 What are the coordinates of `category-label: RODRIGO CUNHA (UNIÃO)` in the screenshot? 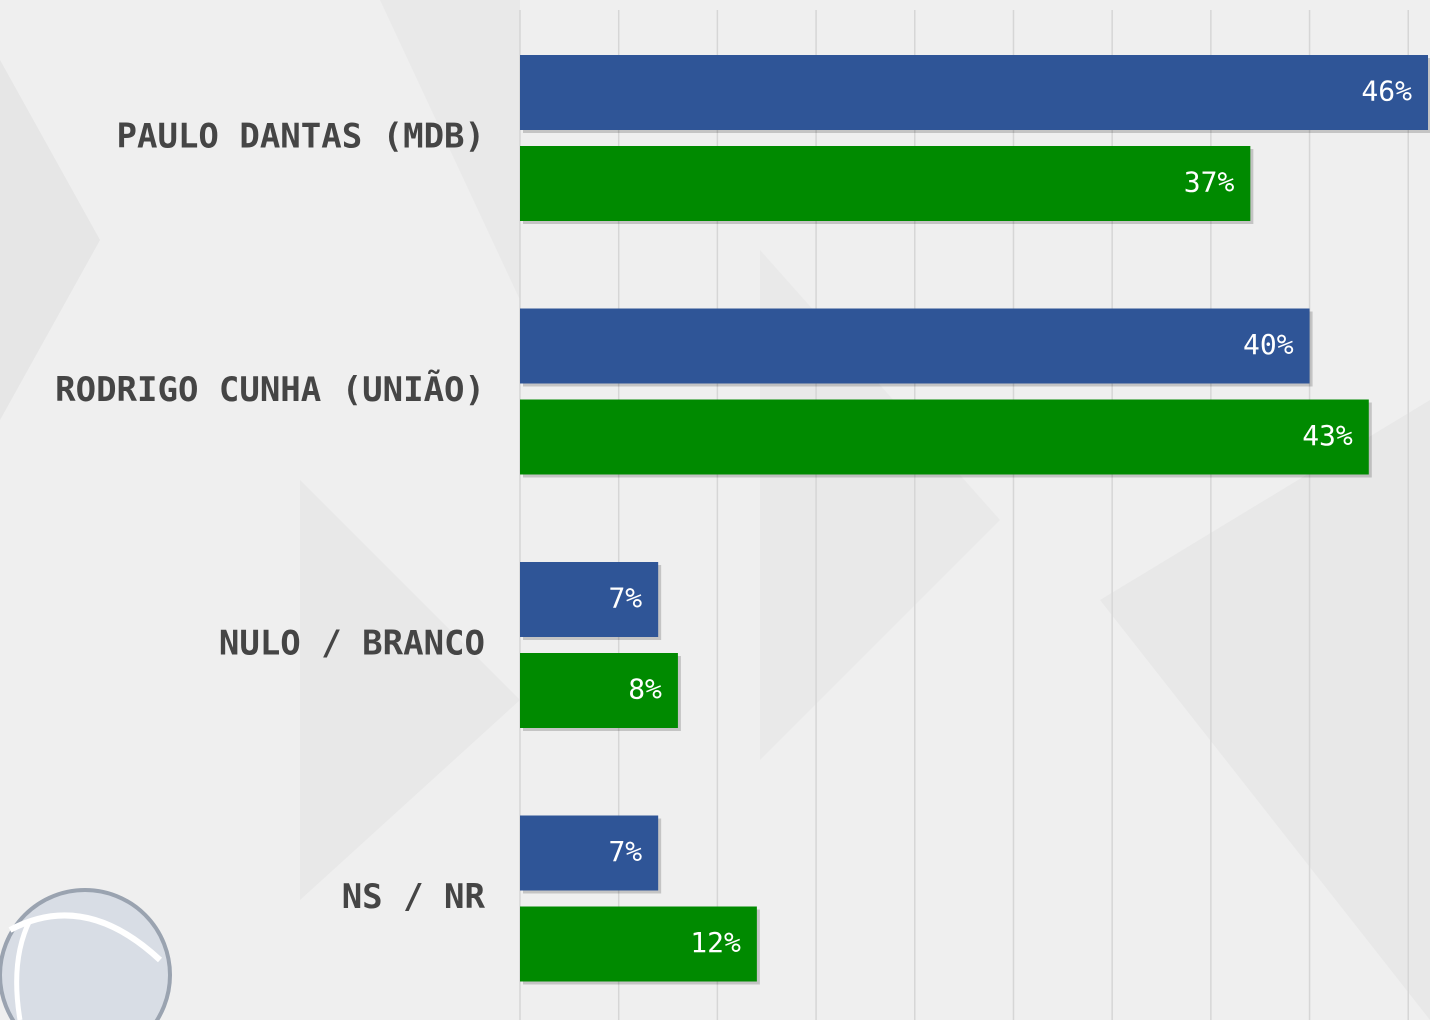 It's located at (270, 389).